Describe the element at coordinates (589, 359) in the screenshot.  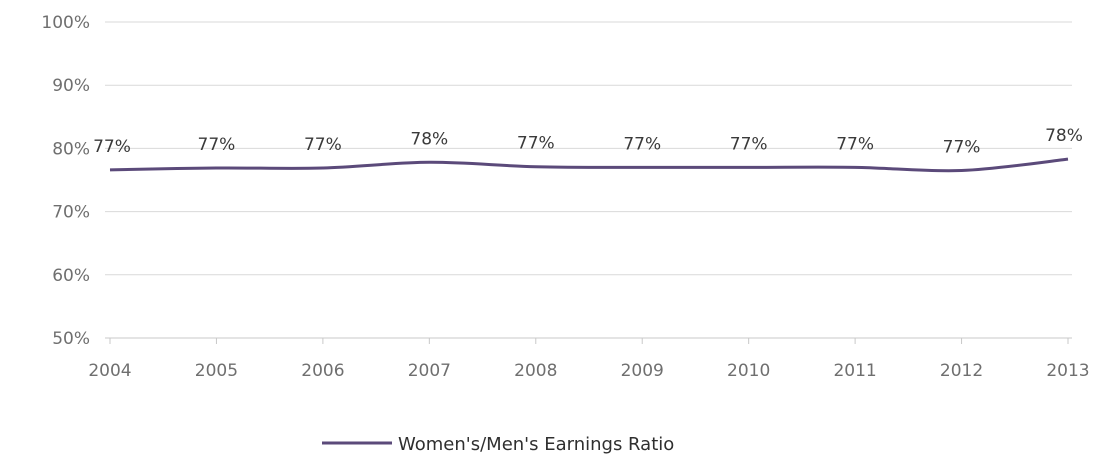
I see `x-axis: 2004 2005 2006 2007 2008 2009 2010 2011 2012 2013` at that location.